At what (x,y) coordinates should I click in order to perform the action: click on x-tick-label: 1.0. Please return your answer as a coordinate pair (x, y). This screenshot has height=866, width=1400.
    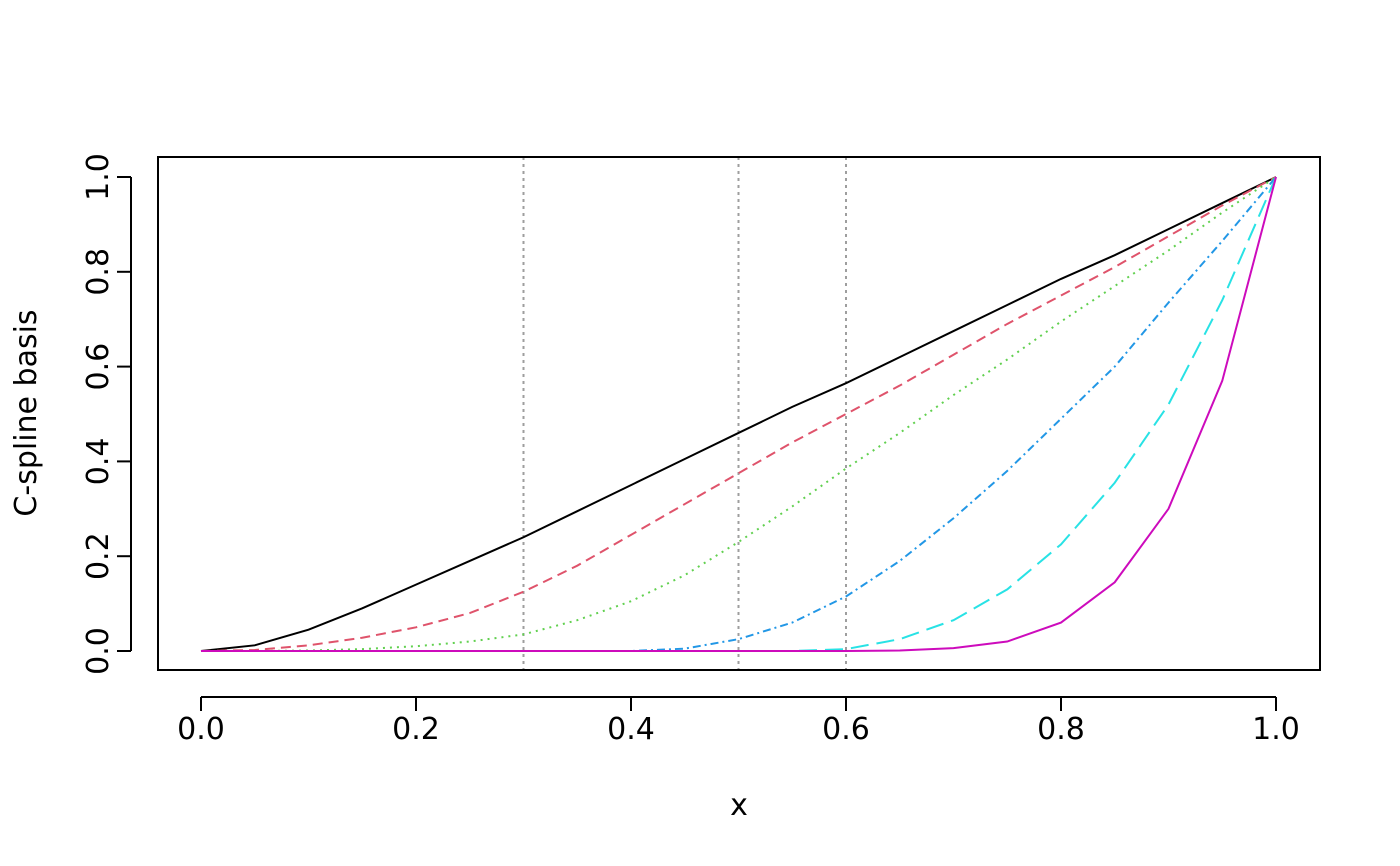
    Looking at the image, I should click on (1276, 729).